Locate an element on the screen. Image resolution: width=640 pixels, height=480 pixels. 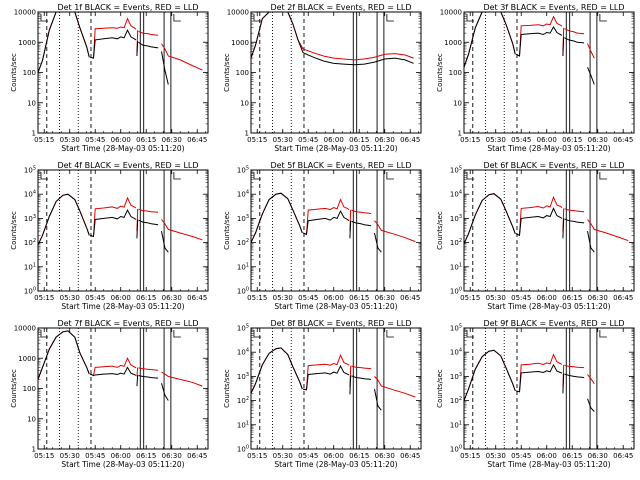
x-axis-label: Start Time (28-May-03 05:11:20) is located at coordinates (122, 148).